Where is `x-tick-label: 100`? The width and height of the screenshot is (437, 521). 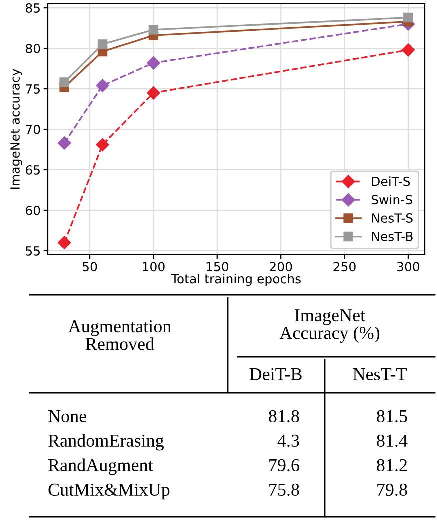
x-tick-label: 100 is located at coordinates (154, 267).